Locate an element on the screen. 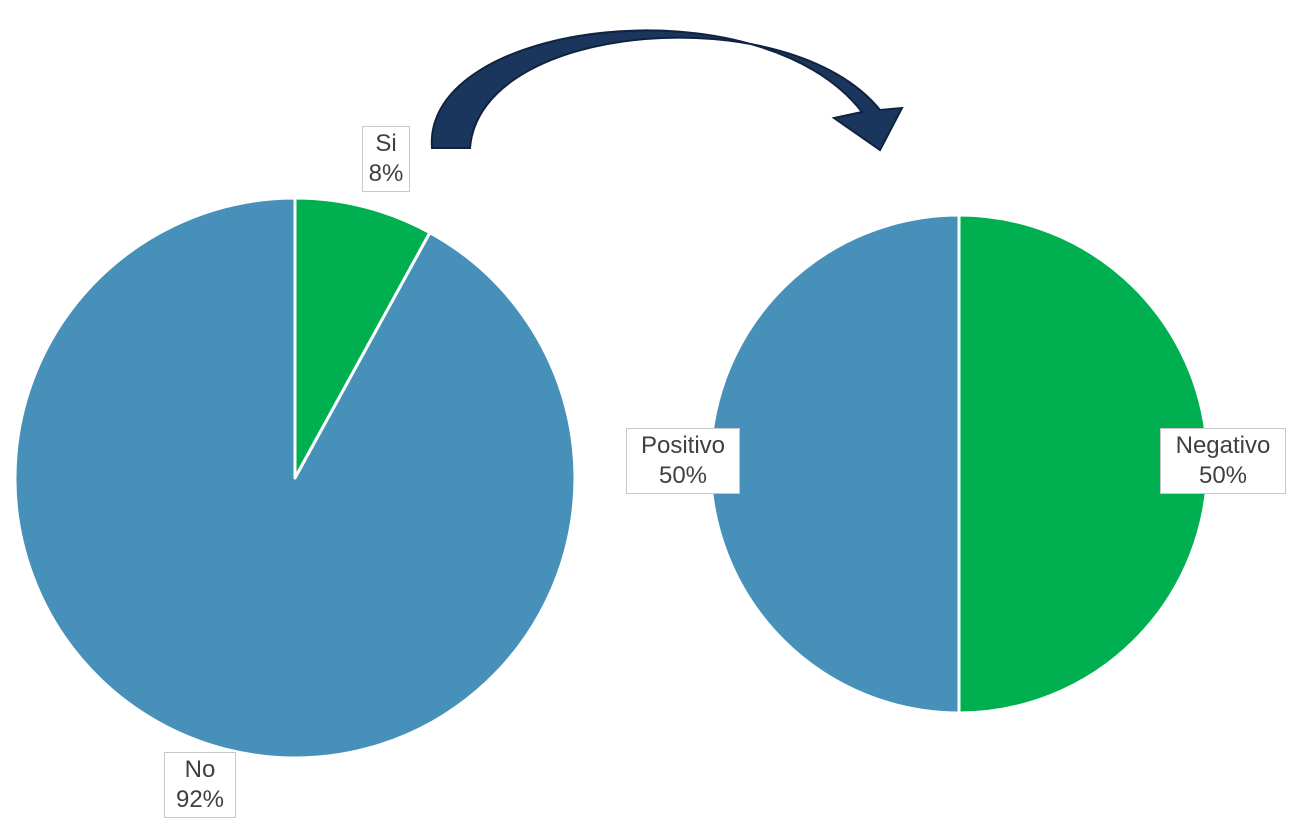 Image resolution: width=1289 pixels, height=830 pixels. data-label-negativo-value: 50% is located at coordinates (1223, 475).